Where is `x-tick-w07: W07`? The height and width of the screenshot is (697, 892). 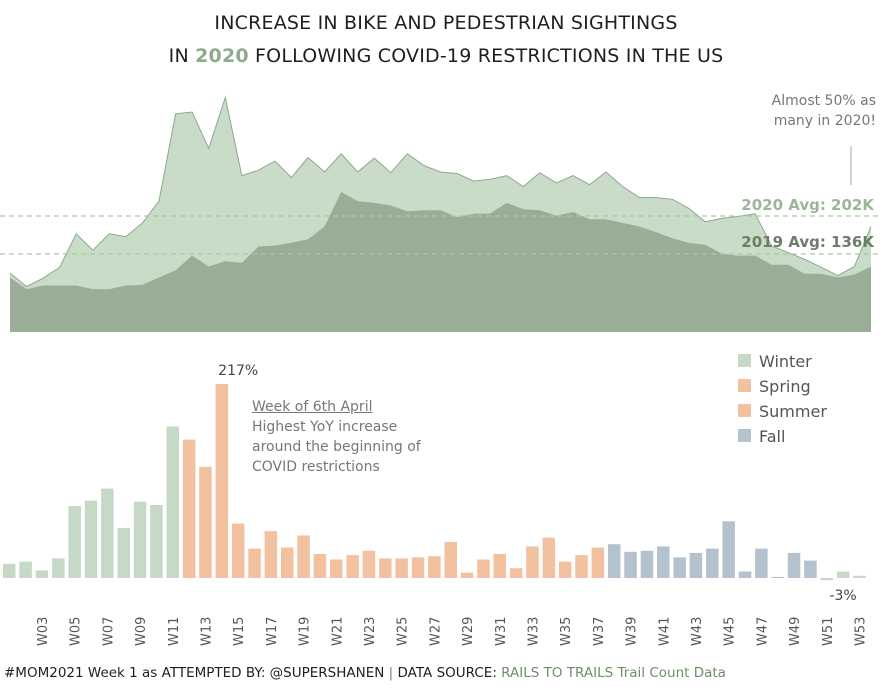
x-tick-w07: W07 is located at coordinates (108, 631).